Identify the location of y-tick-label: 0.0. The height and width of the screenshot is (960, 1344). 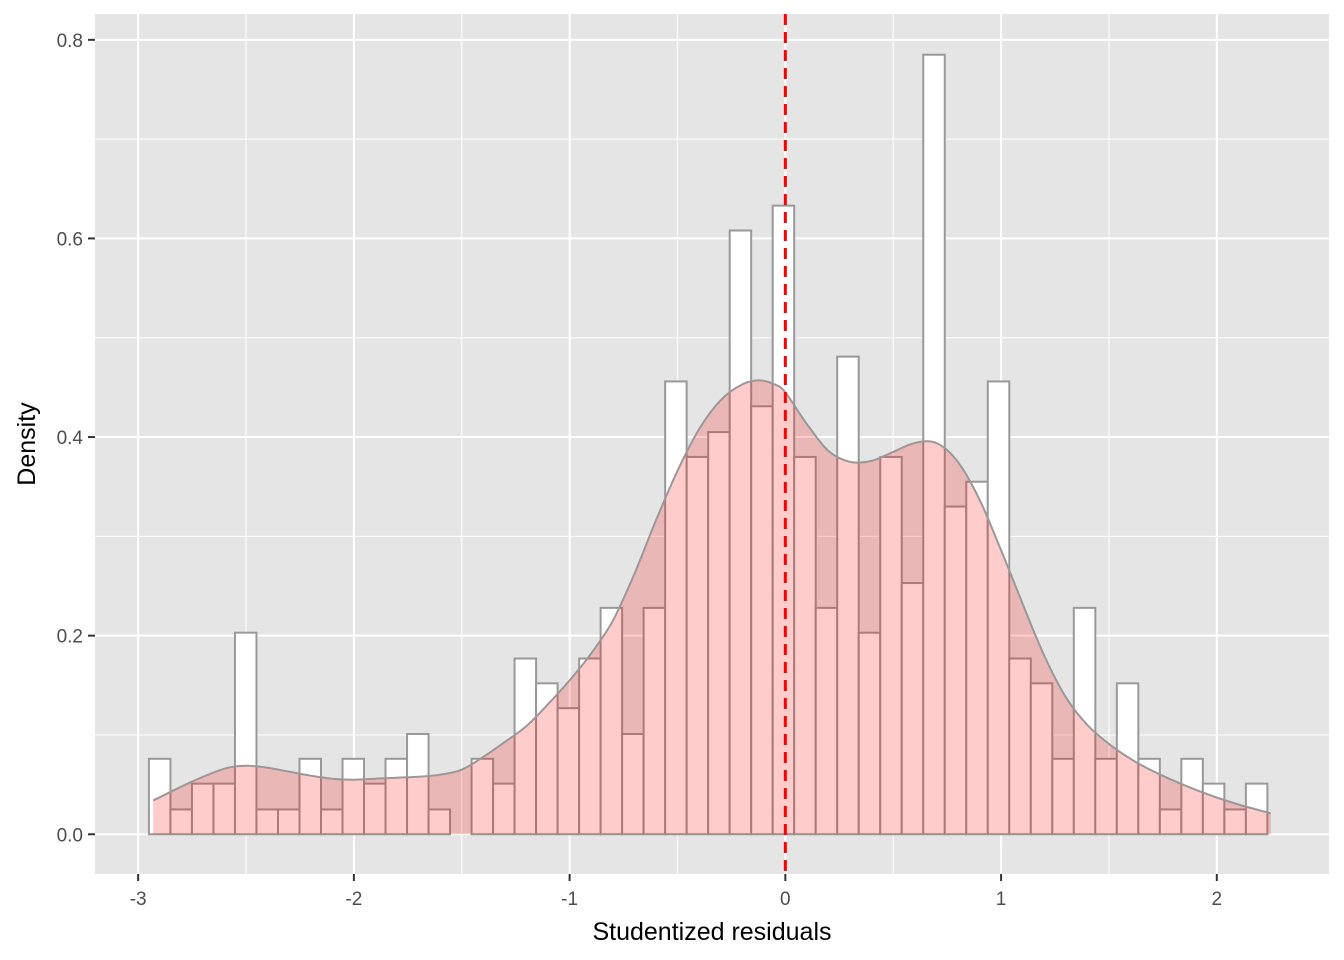
(70, 835).